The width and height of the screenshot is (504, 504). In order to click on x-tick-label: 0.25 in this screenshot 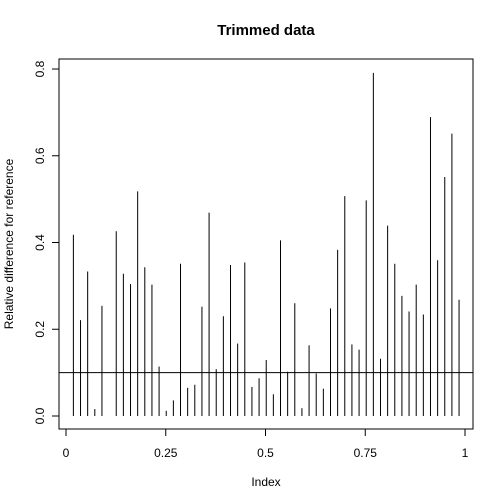, I will do `click(166, 453)`.